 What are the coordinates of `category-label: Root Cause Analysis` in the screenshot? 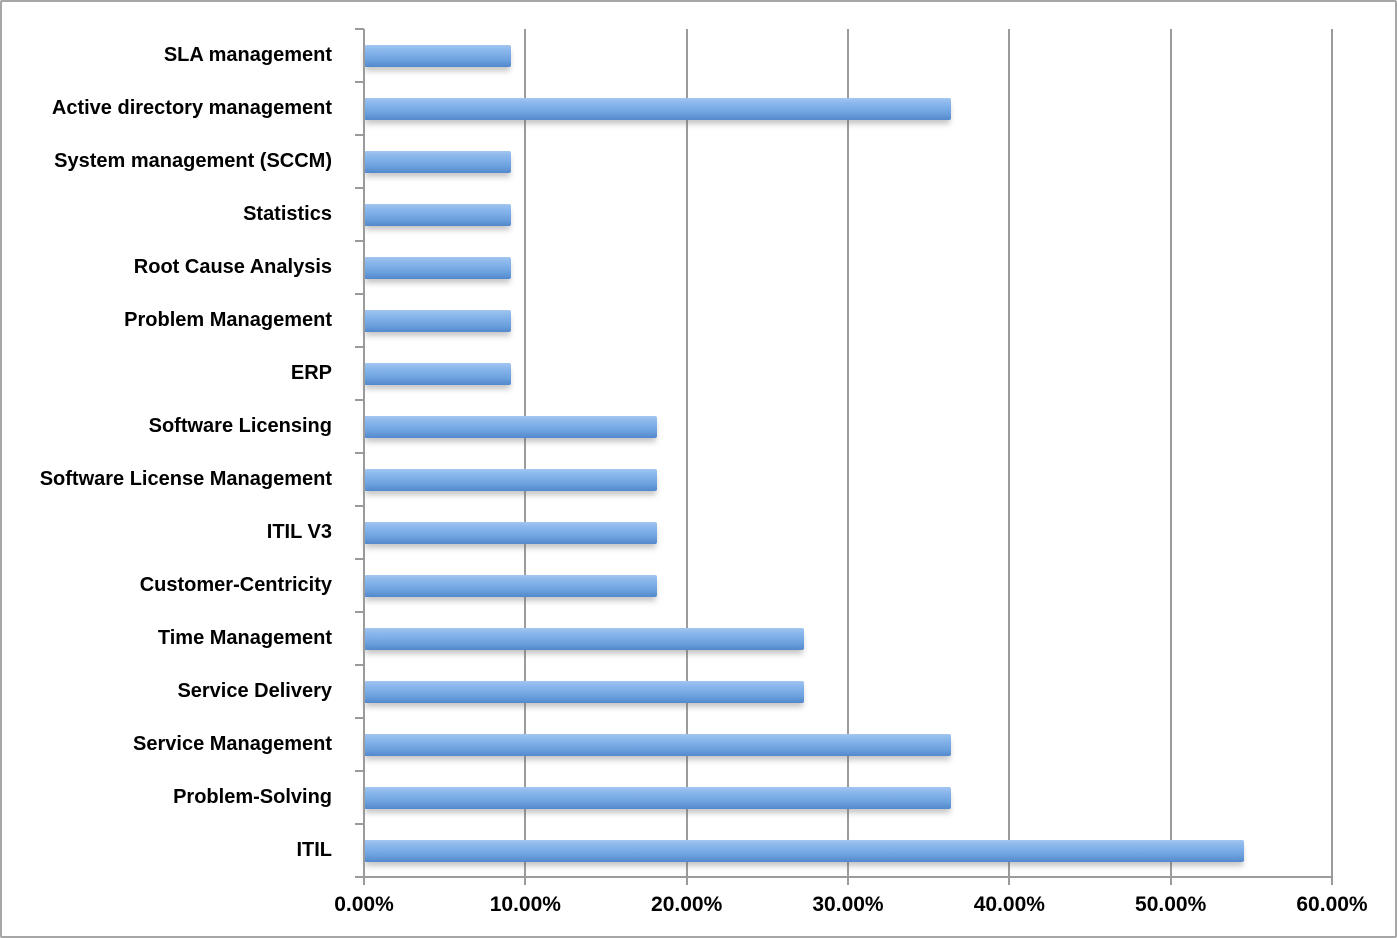 It's located at (232, 267).